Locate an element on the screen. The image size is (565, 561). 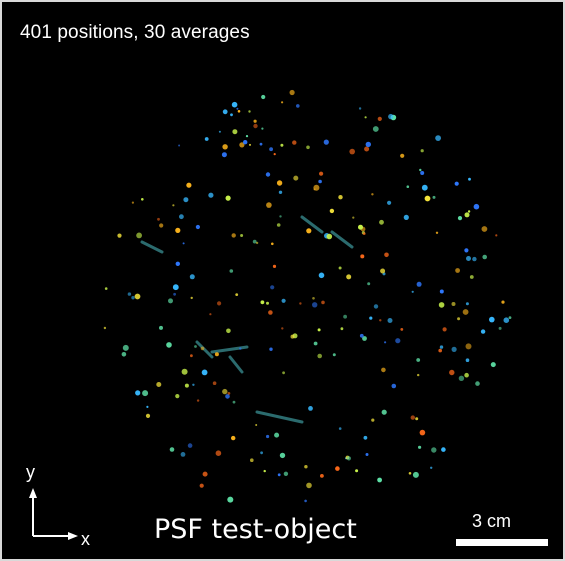
acquisition-info: 401 positions, 30 averages is located at coordinates (135, 32).